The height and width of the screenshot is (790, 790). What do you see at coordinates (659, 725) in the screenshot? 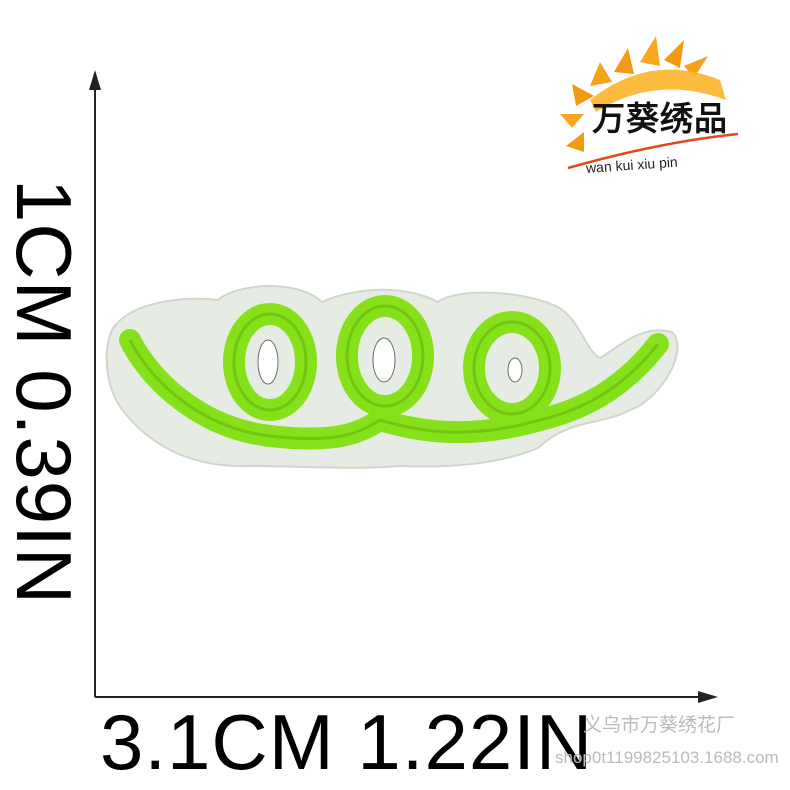
I see `watermark-factory: 义乌市万葵绣花厂` at bounding box center [659, 725].